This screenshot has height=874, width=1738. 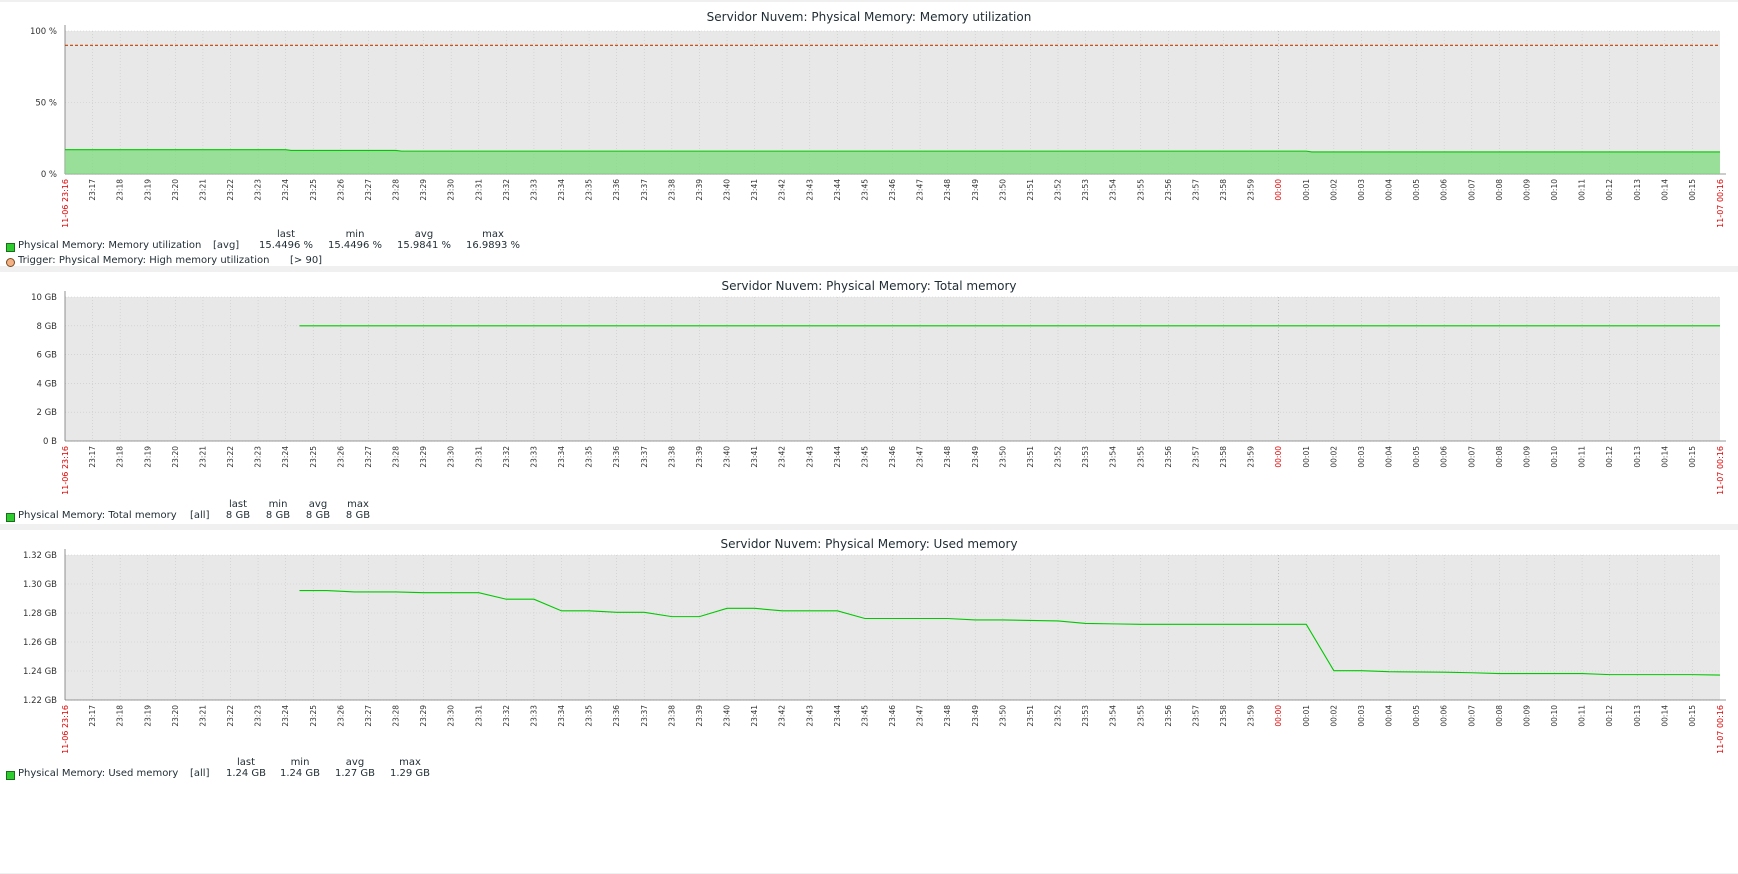 What do you see at coordinates (809, 457) in the screenshot?
I see `x-tick-label: 23:43` at bounding box center [809, 457].